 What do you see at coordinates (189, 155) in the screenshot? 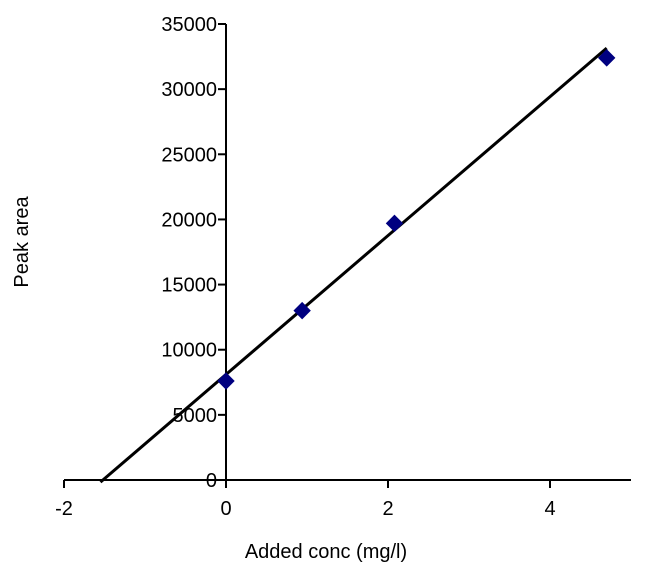
I see `y-tick-label: 25000` at bounding box center [189, 155].